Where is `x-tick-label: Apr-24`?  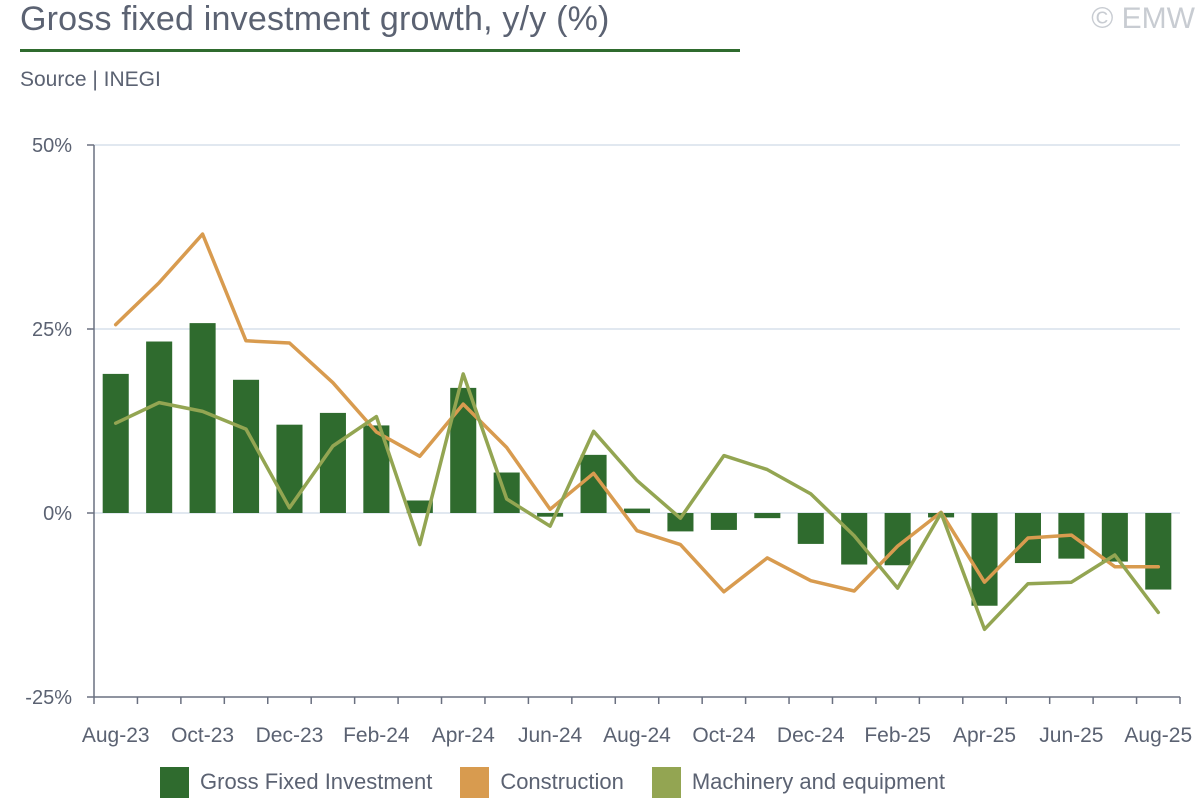
x-tick-label: Apr-24 is located at coordinates (463, 735).